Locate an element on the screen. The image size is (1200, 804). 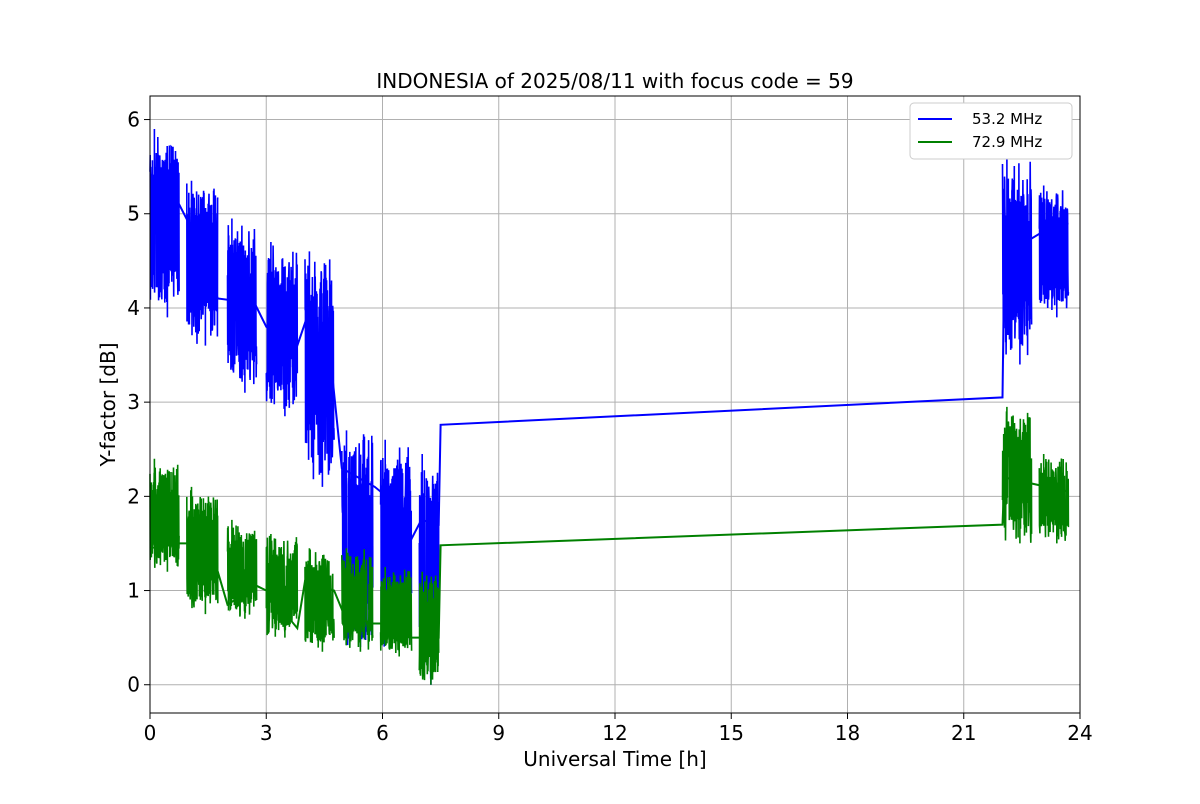
legend-label: 72.9 MHz is located at coordinates (1007, 142).